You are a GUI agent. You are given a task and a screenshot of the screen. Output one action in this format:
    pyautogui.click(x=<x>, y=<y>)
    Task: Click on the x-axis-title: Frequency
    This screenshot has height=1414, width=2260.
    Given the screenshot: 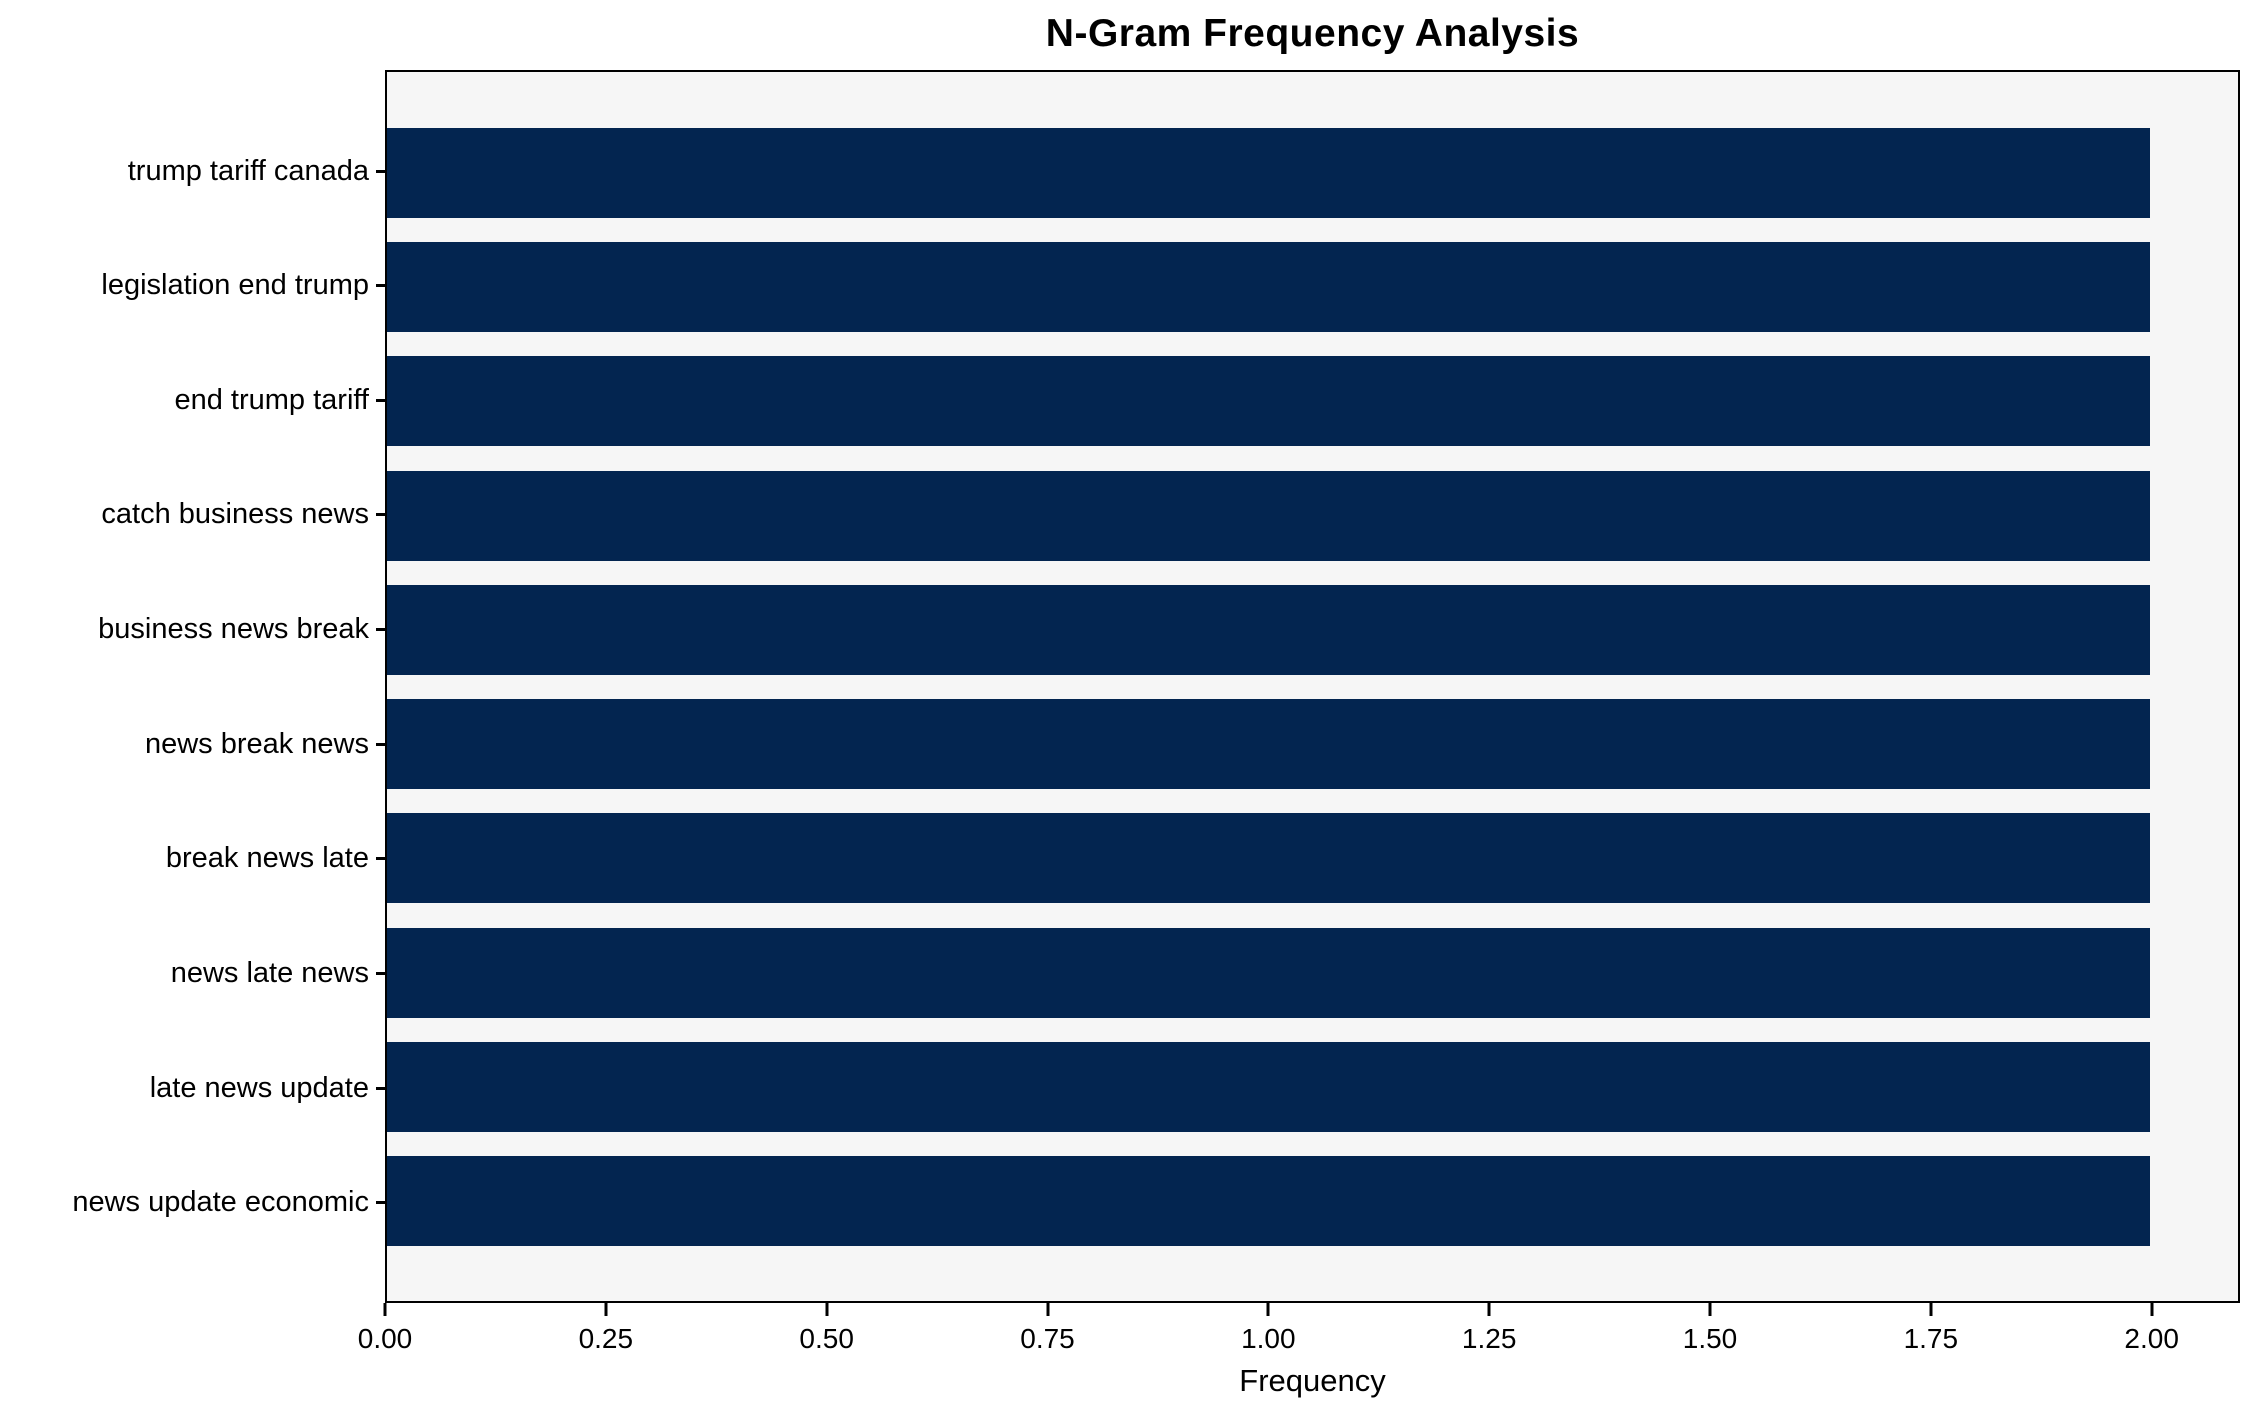 What is the action you would take?
    pyautogui.click(x=1312, y=1380)
    